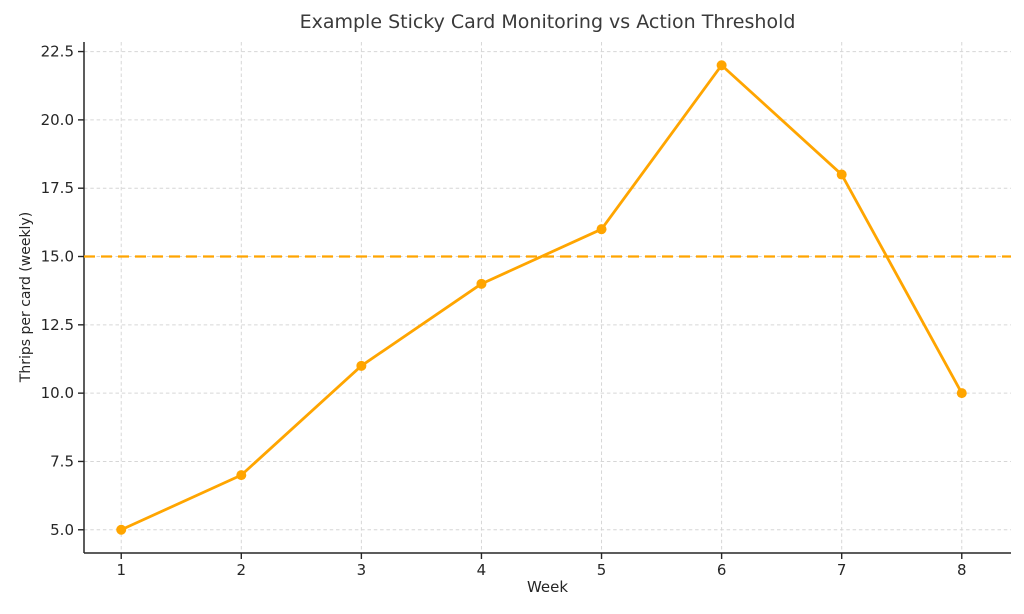  What do you see at coordinates (121, 570) in the screenshot?
I see `x-tick-label: 1` at bounding box center [121, 570].